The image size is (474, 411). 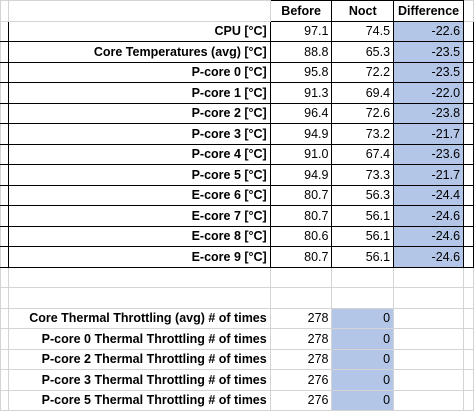 I want to click on noct-value: 56.3, so click(x=363, y=195).